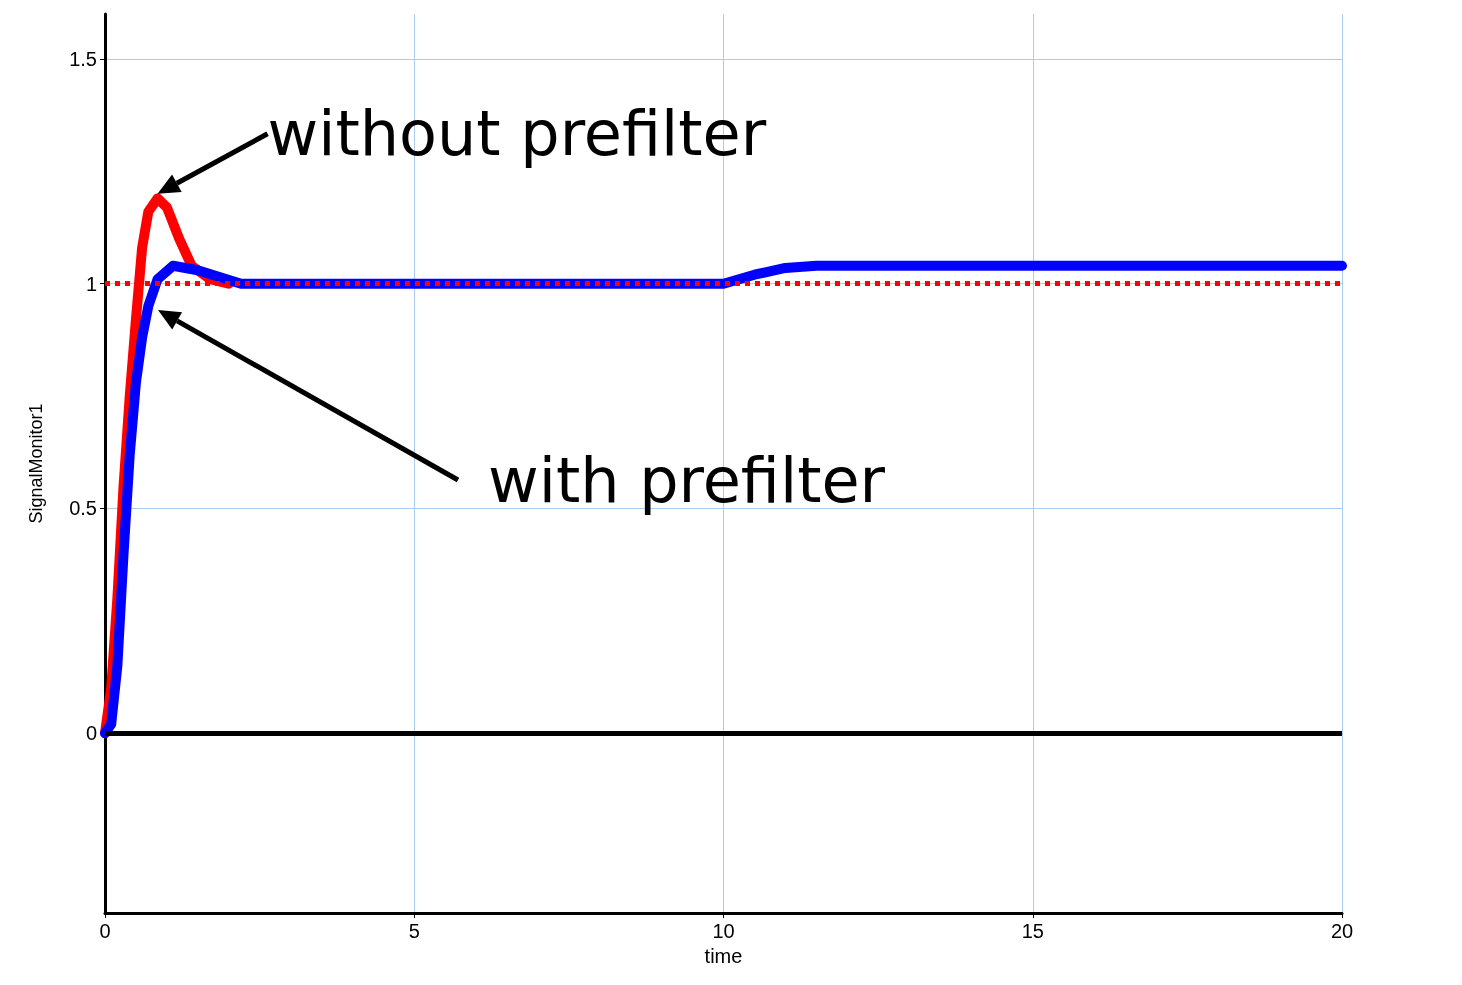 The width and height of the screenshot is (1462, 985). Describe the element at coordinates (723, 955) in the screenshot. I see `x-axis-title: time` at that location.